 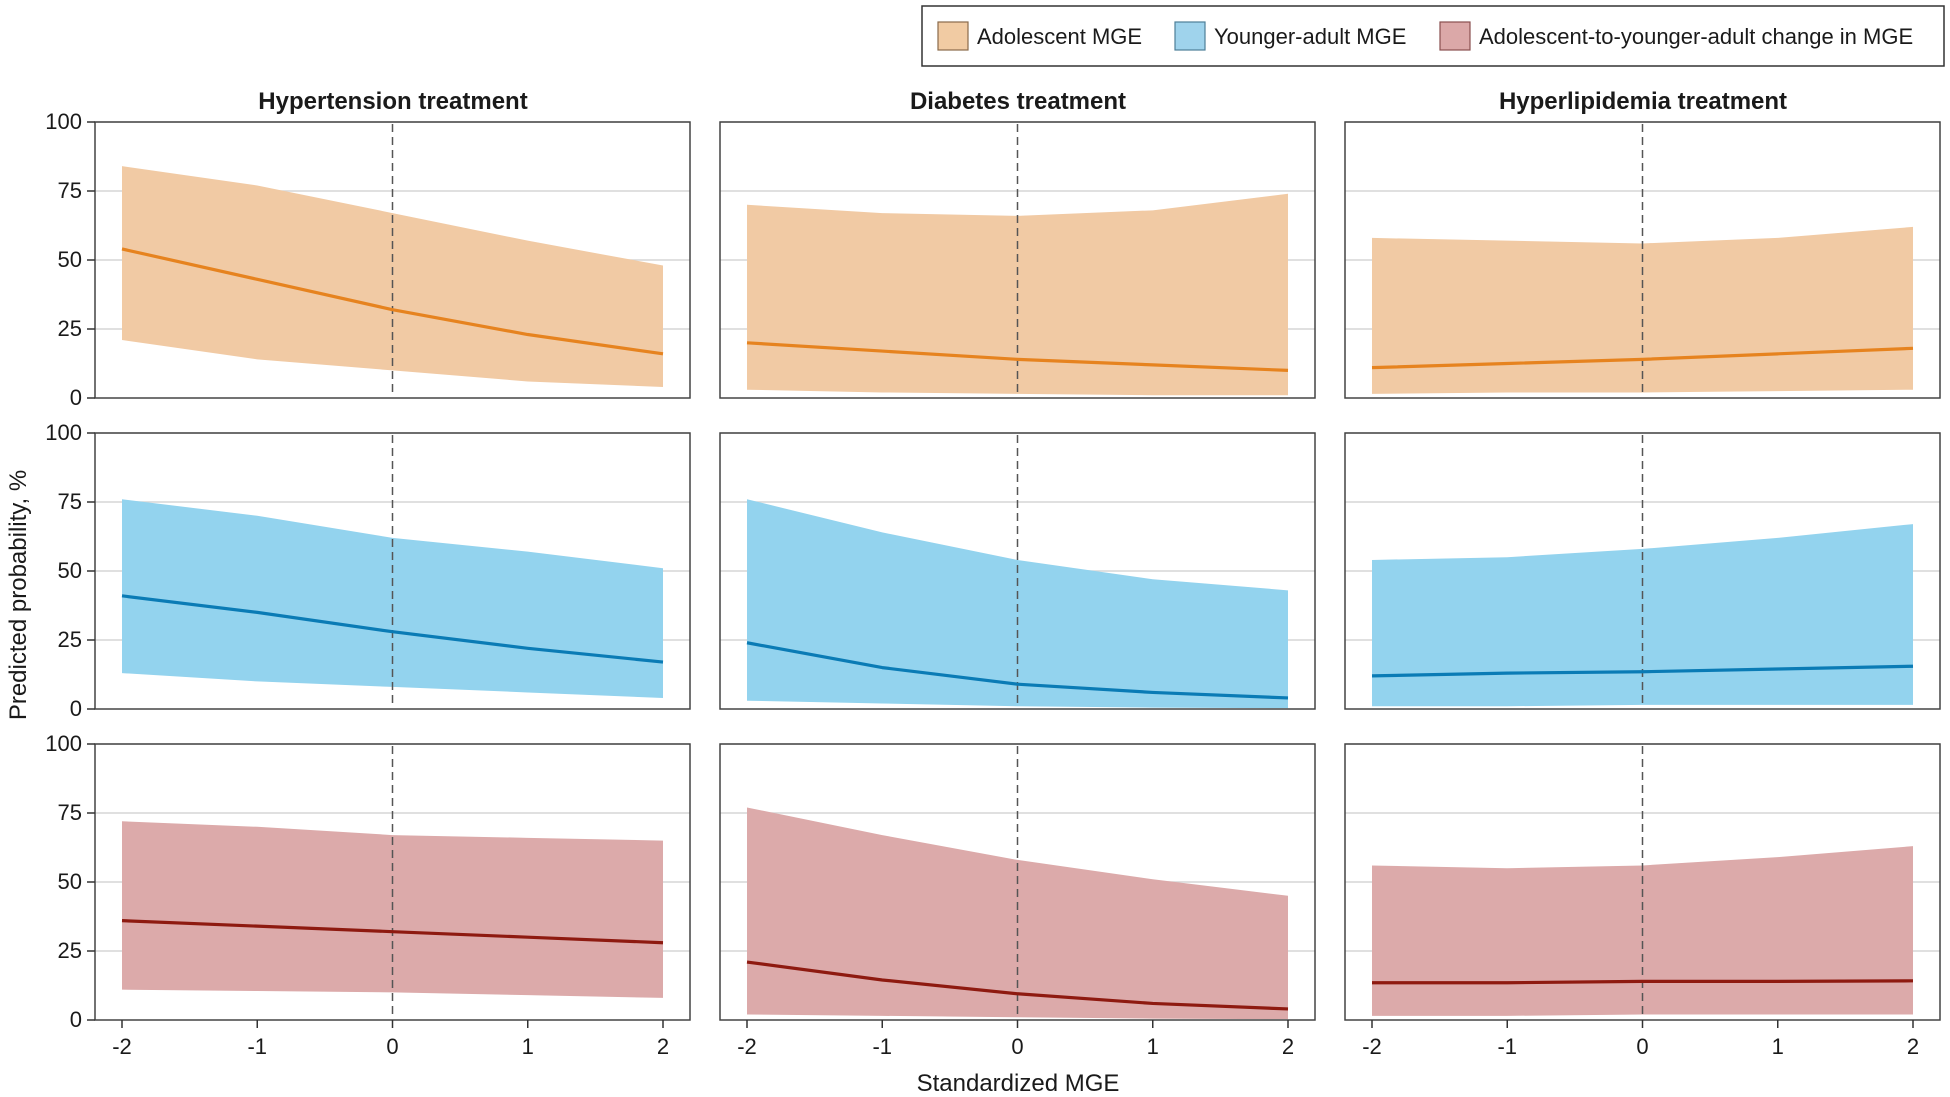 I want to click on panel-adolescent-hypertension: 0 25 50 75 100, so click(x=368, y=259).